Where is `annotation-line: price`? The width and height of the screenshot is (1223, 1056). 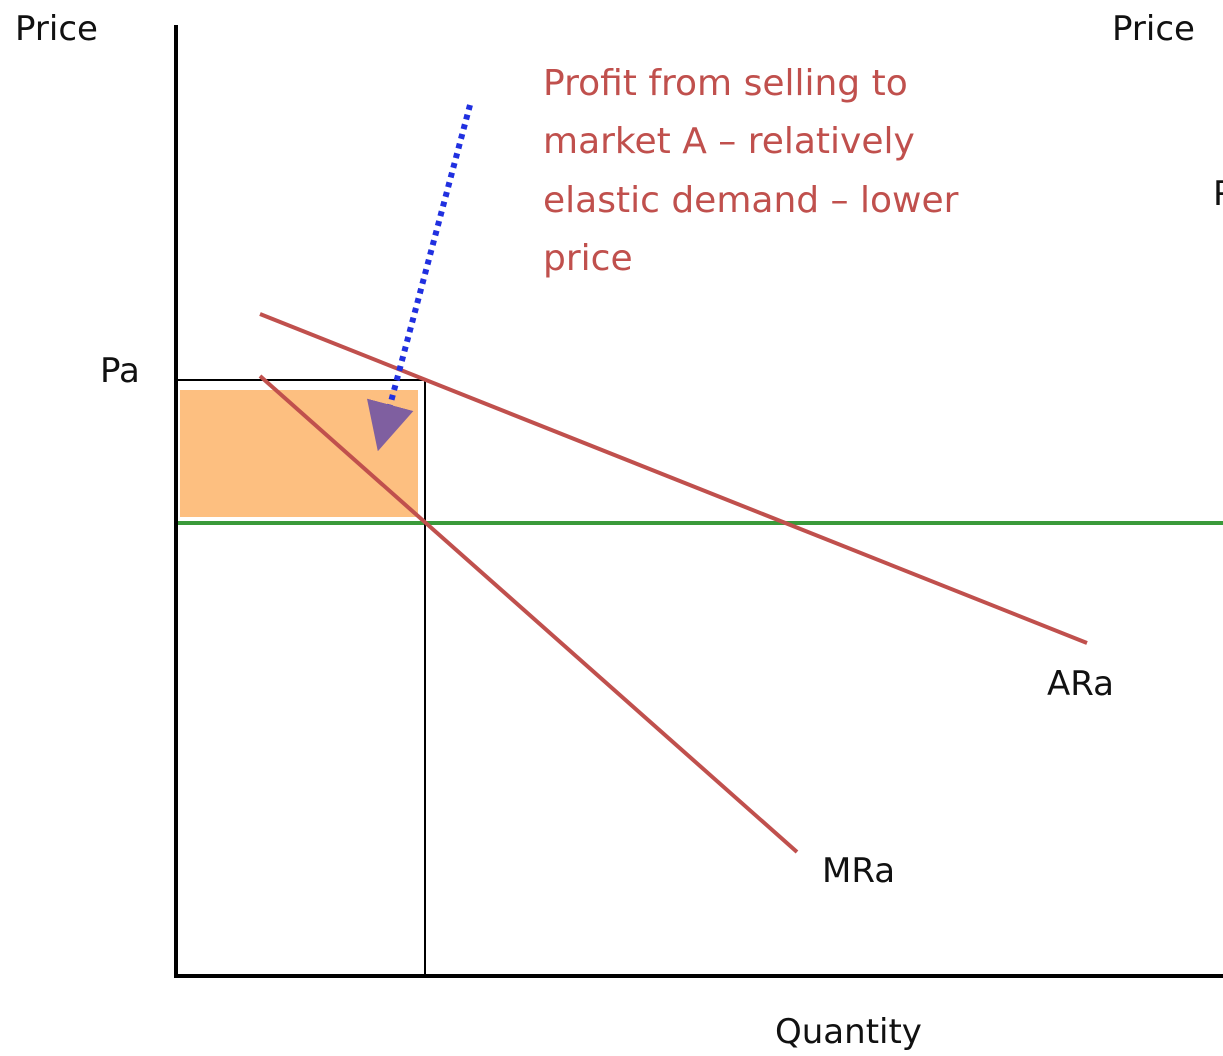
annotation-line: price is located at coordinates (588, 258).